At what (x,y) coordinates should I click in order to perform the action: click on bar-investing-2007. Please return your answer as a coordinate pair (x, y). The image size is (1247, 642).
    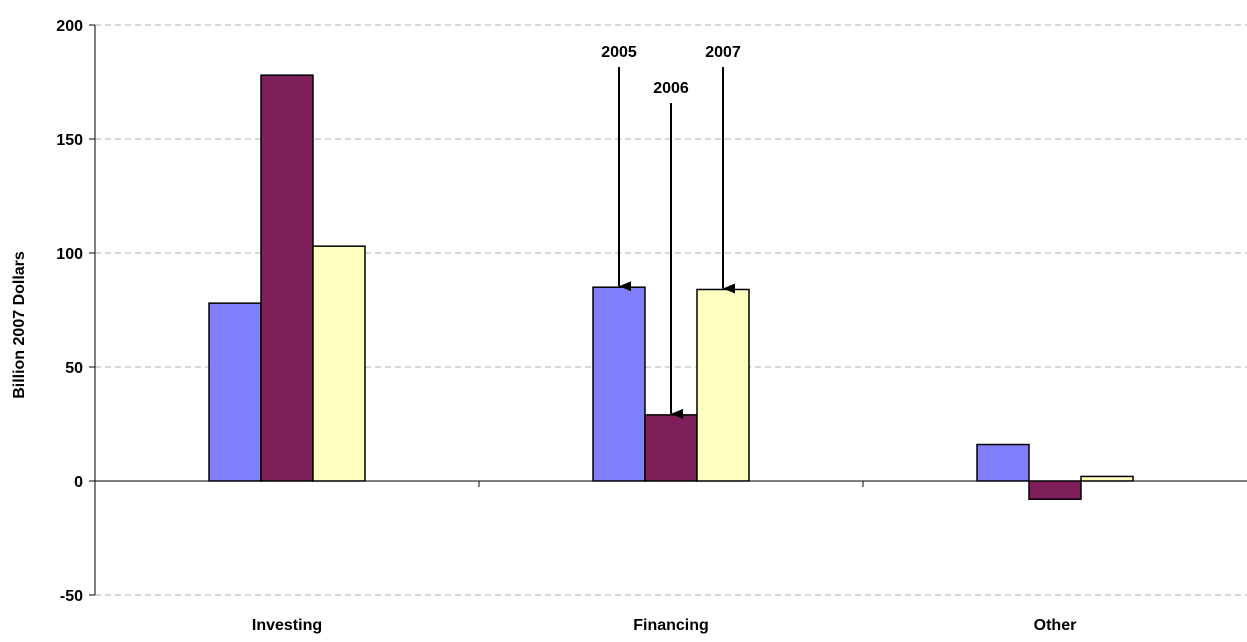
    Looking at the image, I should click on (339, 363).